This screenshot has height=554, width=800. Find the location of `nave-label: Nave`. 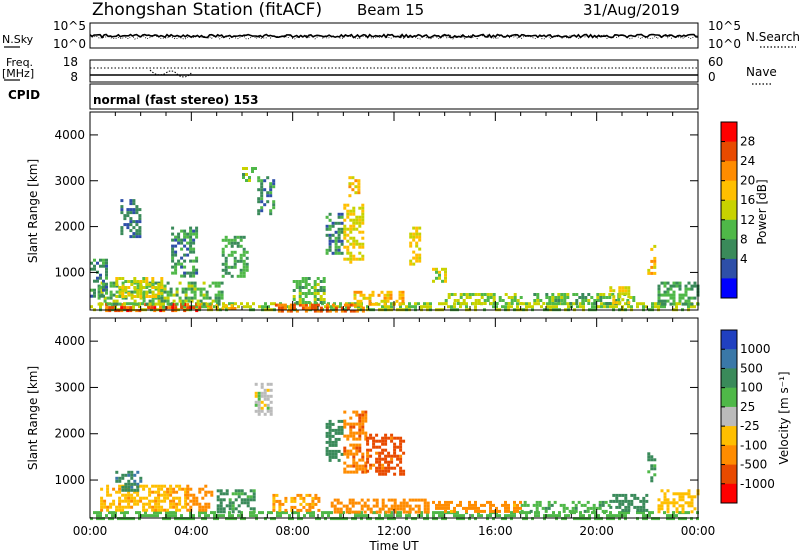

nave-label: Nave is located at coordinates (761, 72).